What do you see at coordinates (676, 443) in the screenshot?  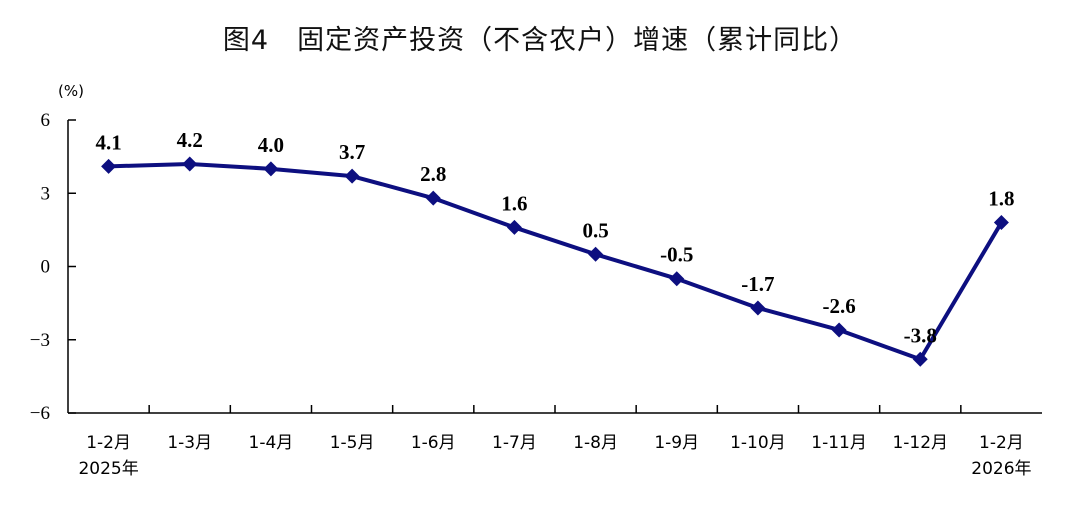 I see `x-category-label: 1-9月` at bounding box center [676, 443].